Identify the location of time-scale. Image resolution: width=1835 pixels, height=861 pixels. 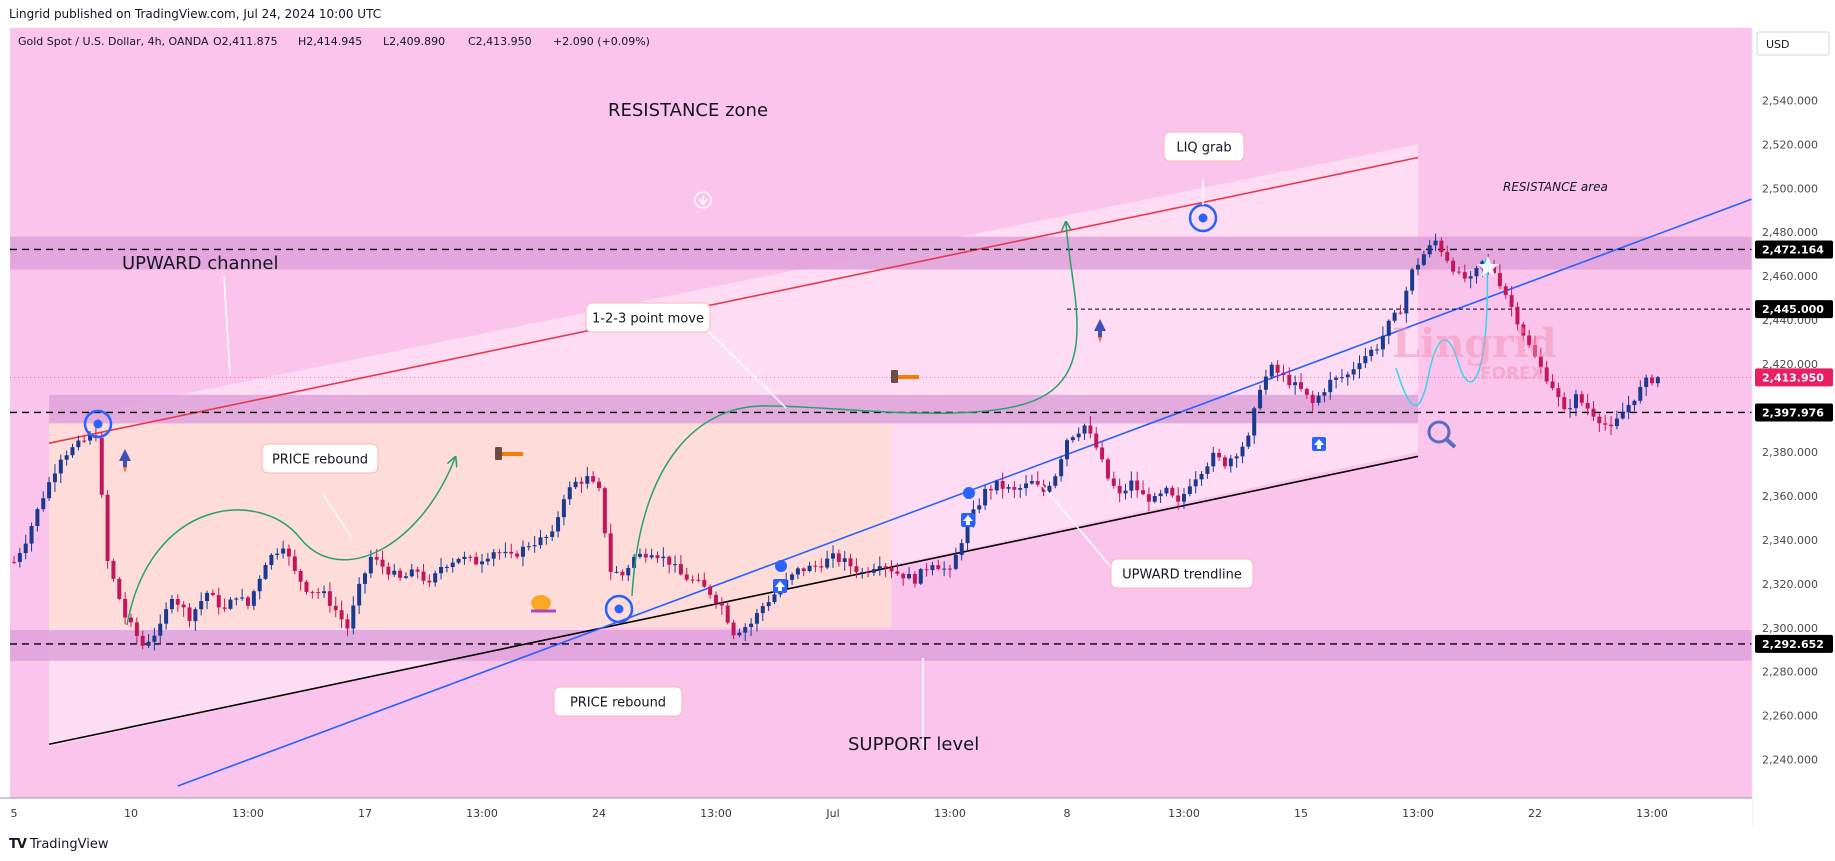
(876, 812).